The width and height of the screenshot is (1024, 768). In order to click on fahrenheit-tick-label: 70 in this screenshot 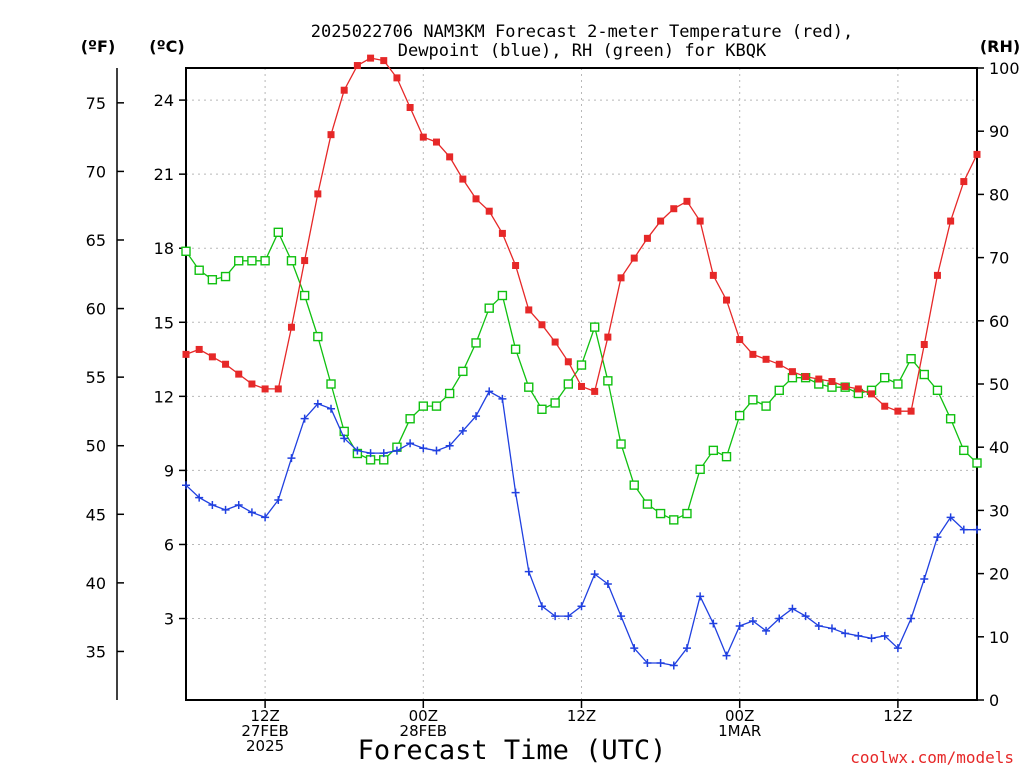, I will do `click(96, 171)`.